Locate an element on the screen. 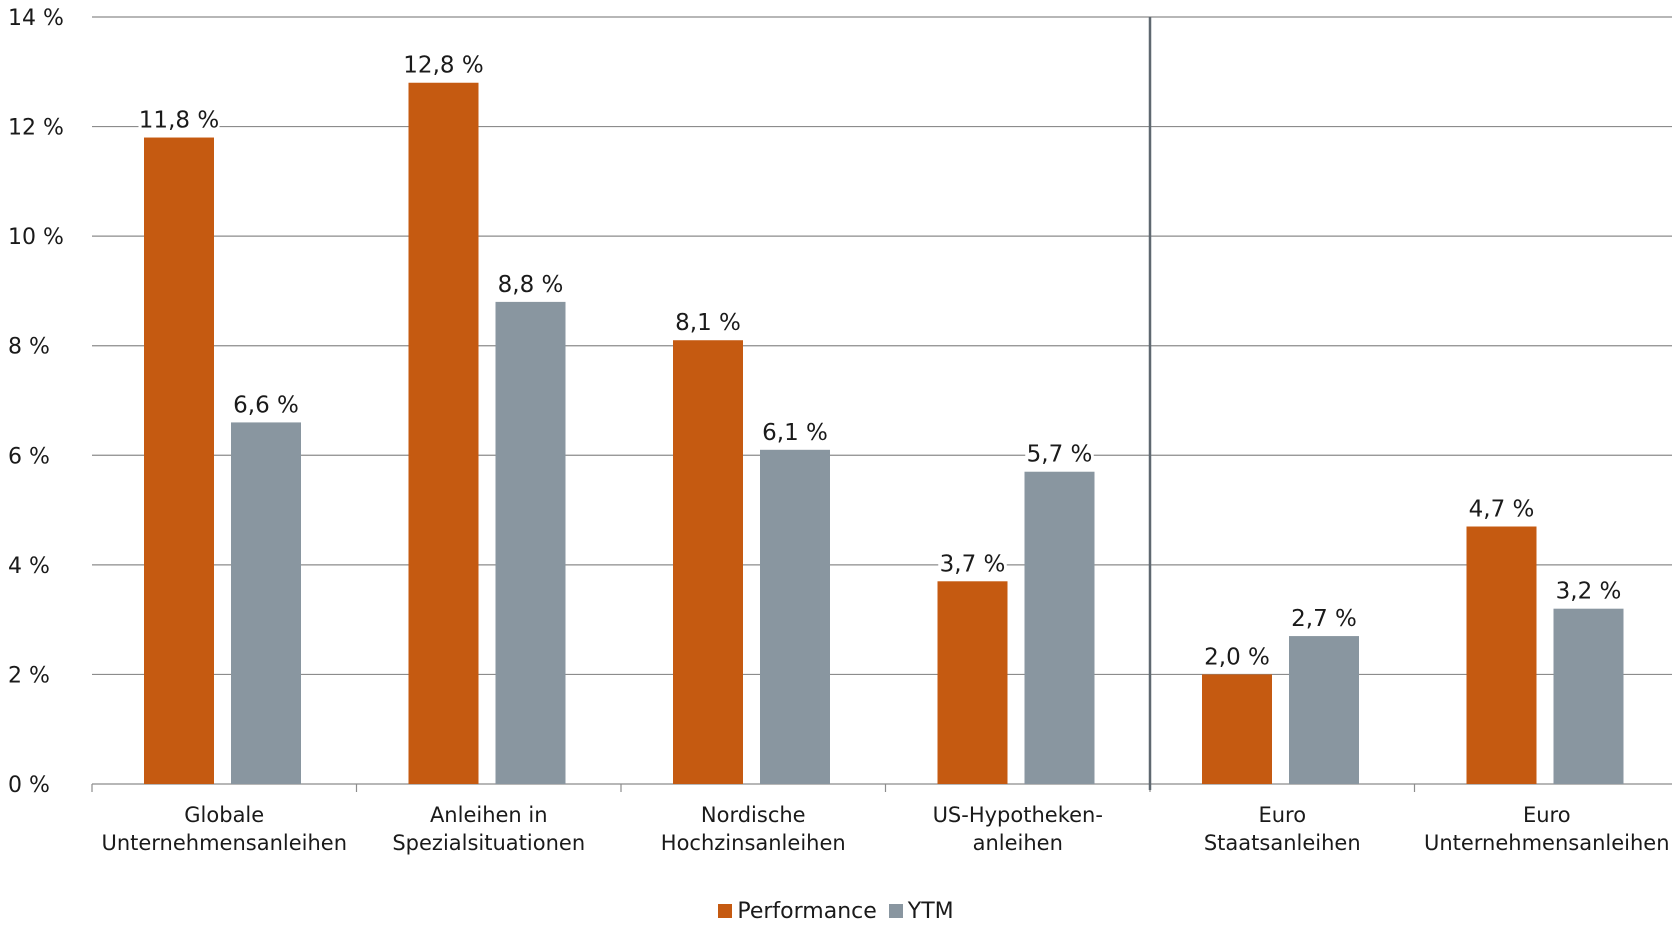 Image resolution: width=1672 pixels, height=931 pixels. y-tick-label: 12 % is located at coordinates (36, 128).